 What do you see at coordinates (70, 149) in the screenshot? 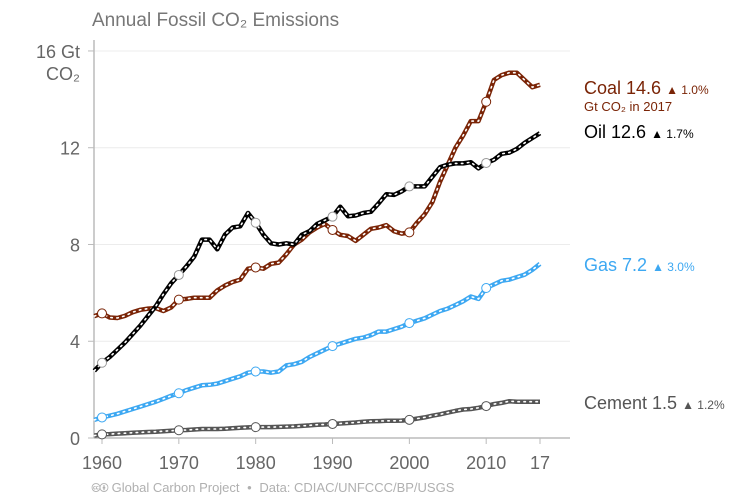
I see `y-tick-label: 12` at bounding box center [70, 149].